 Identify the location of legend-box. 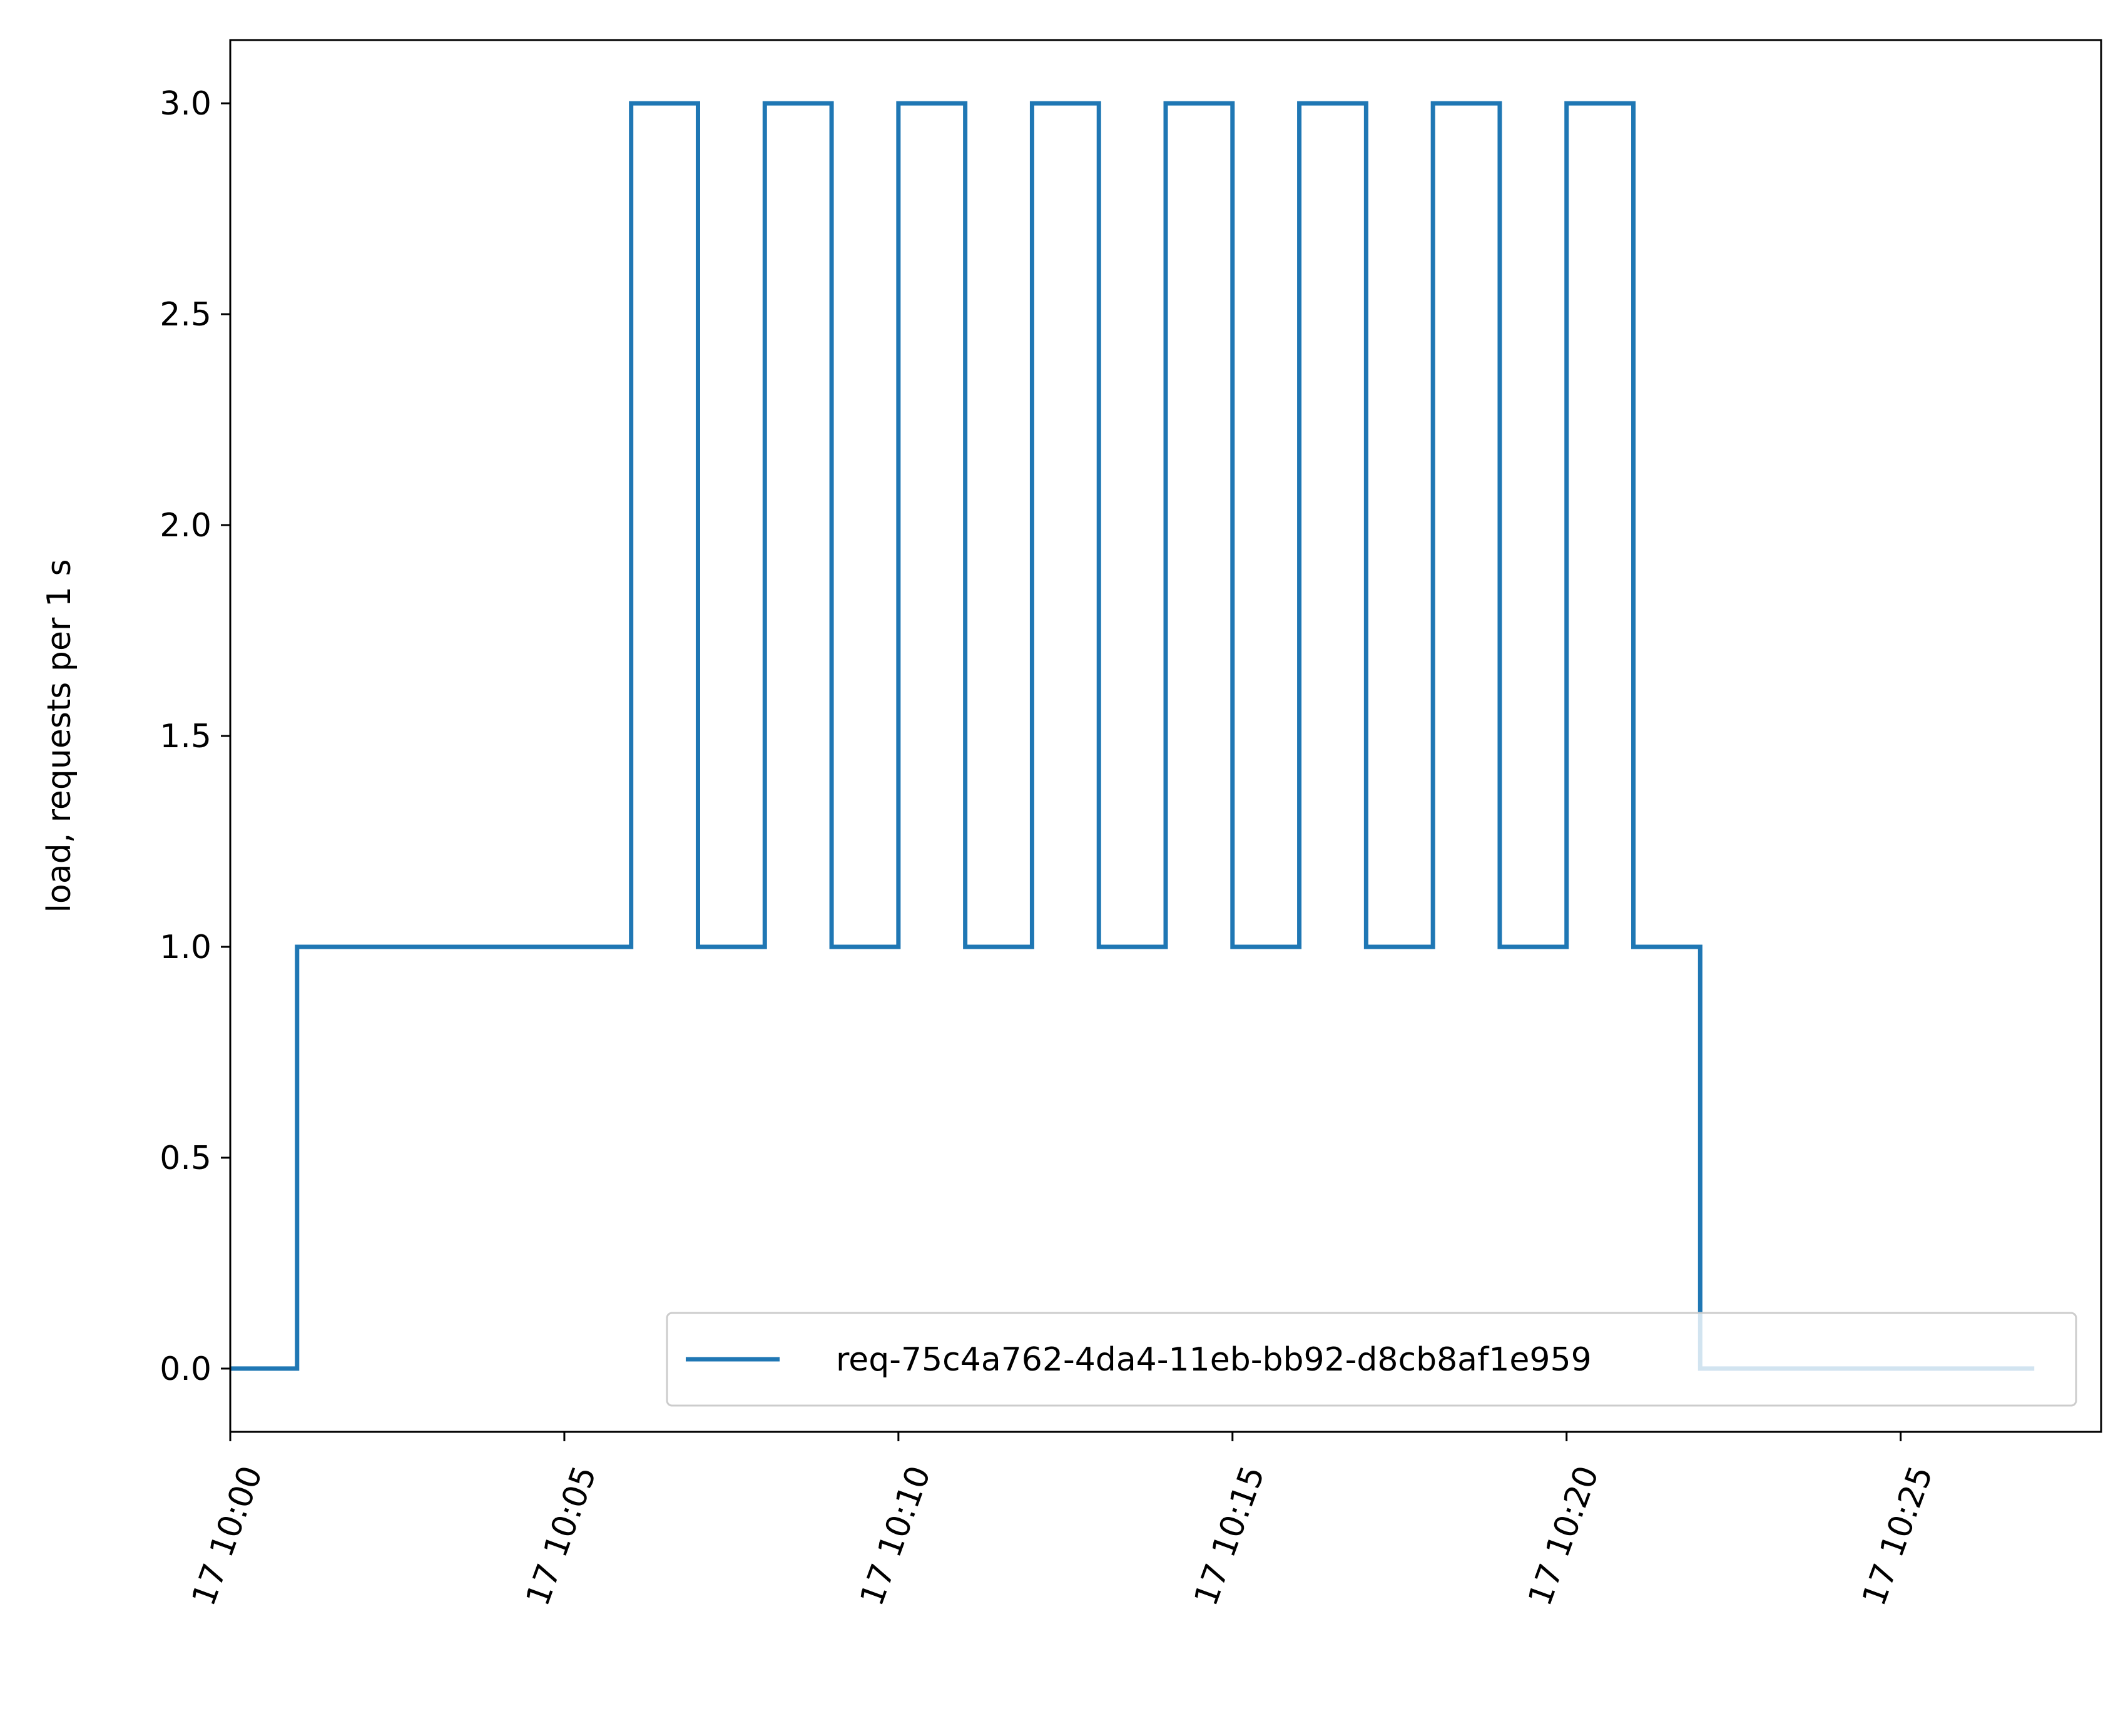
(1372, 1359).